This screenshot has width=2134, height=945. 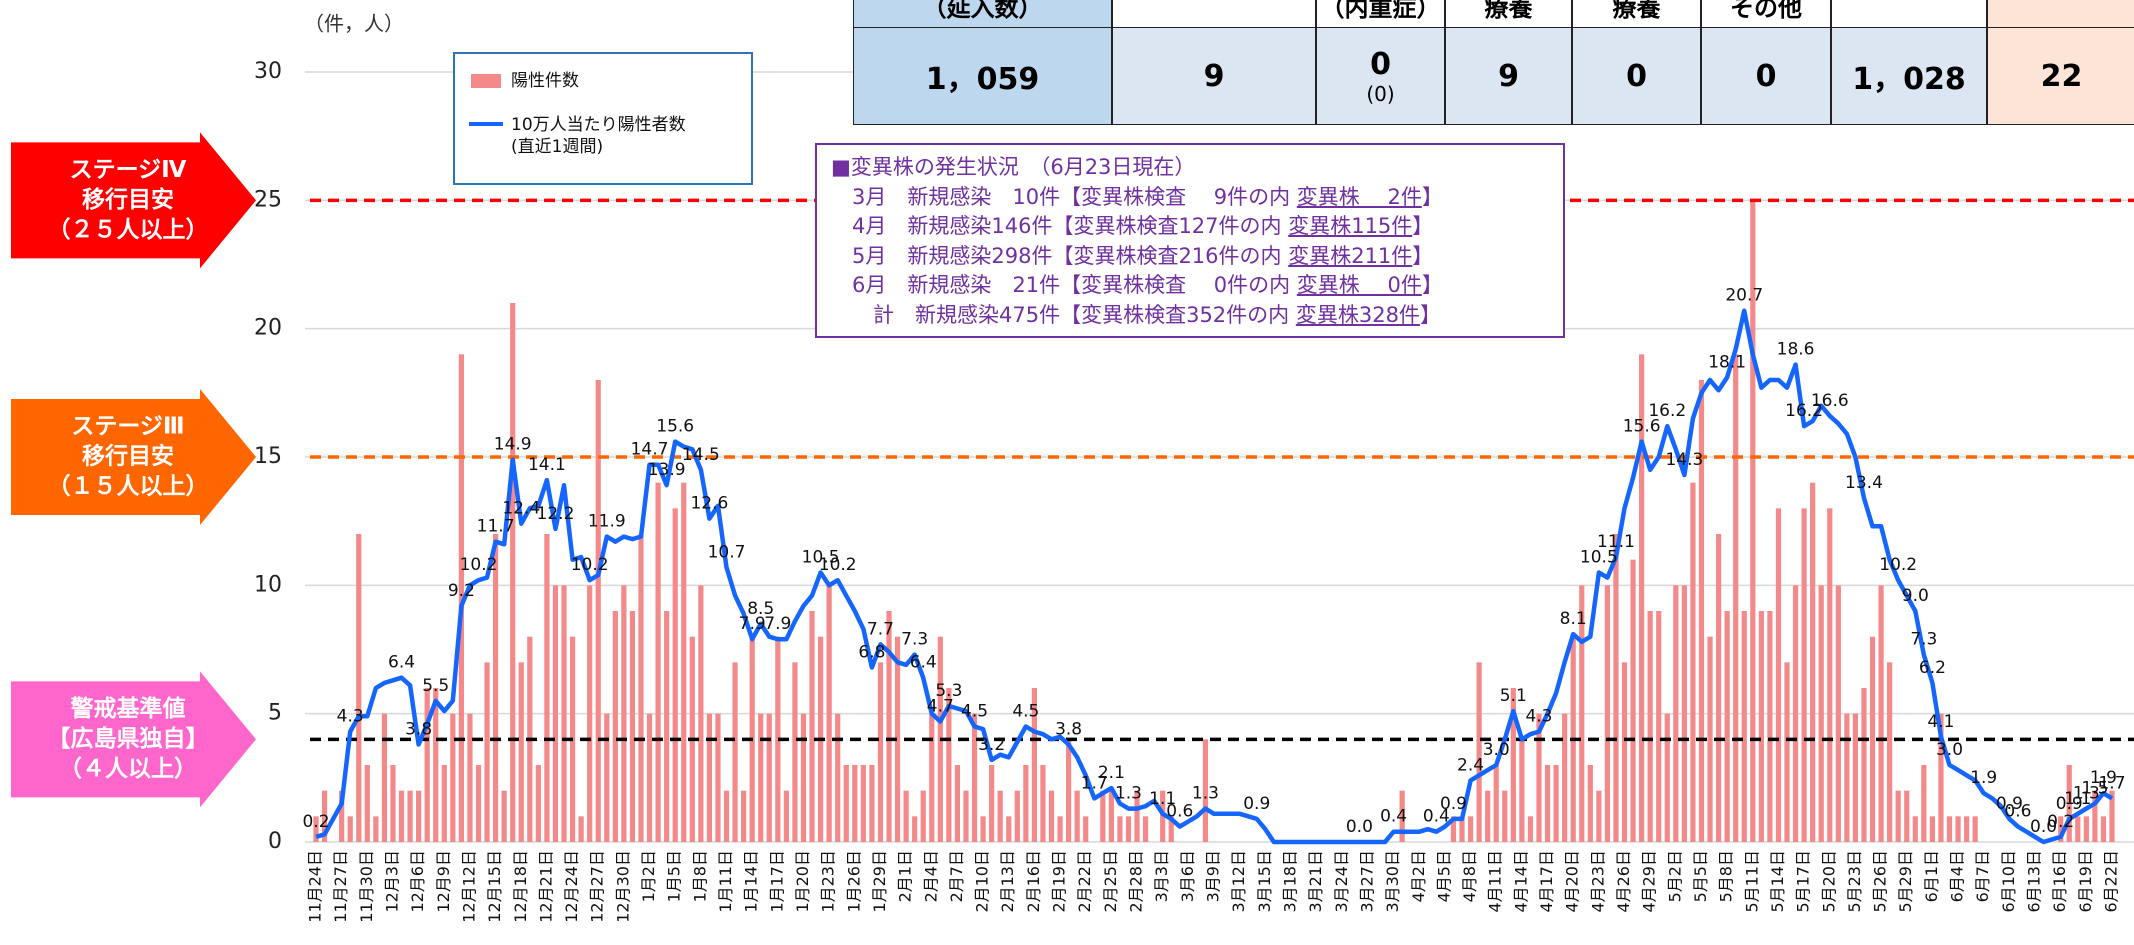 I want to click on x-tick-label: 12月24日, so click(x=571, y=886).